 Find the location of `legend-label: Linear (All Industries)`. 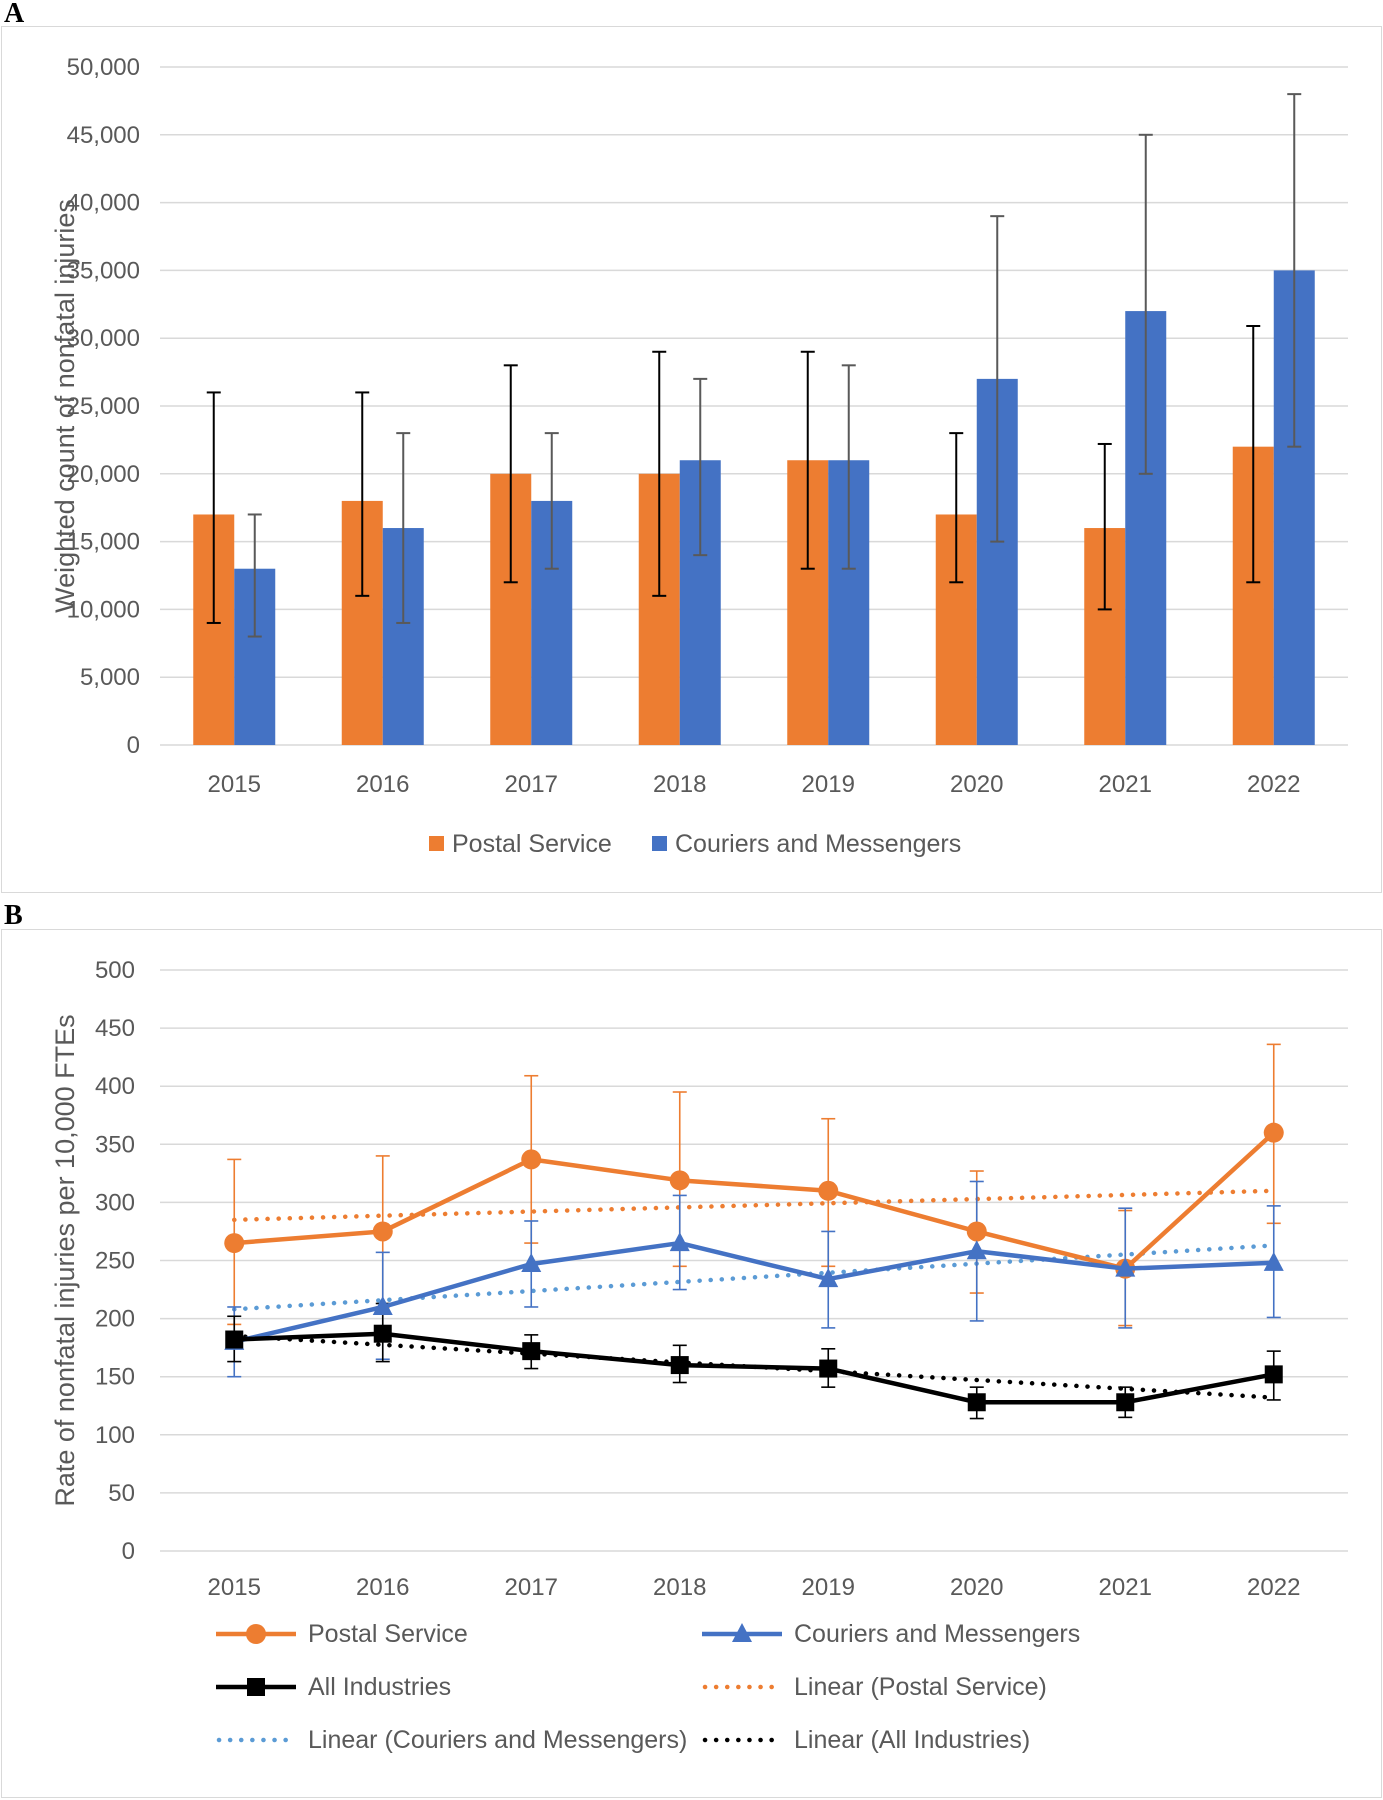

legend-label: Linear (All Industries) is located at coordinates (912, 1740).